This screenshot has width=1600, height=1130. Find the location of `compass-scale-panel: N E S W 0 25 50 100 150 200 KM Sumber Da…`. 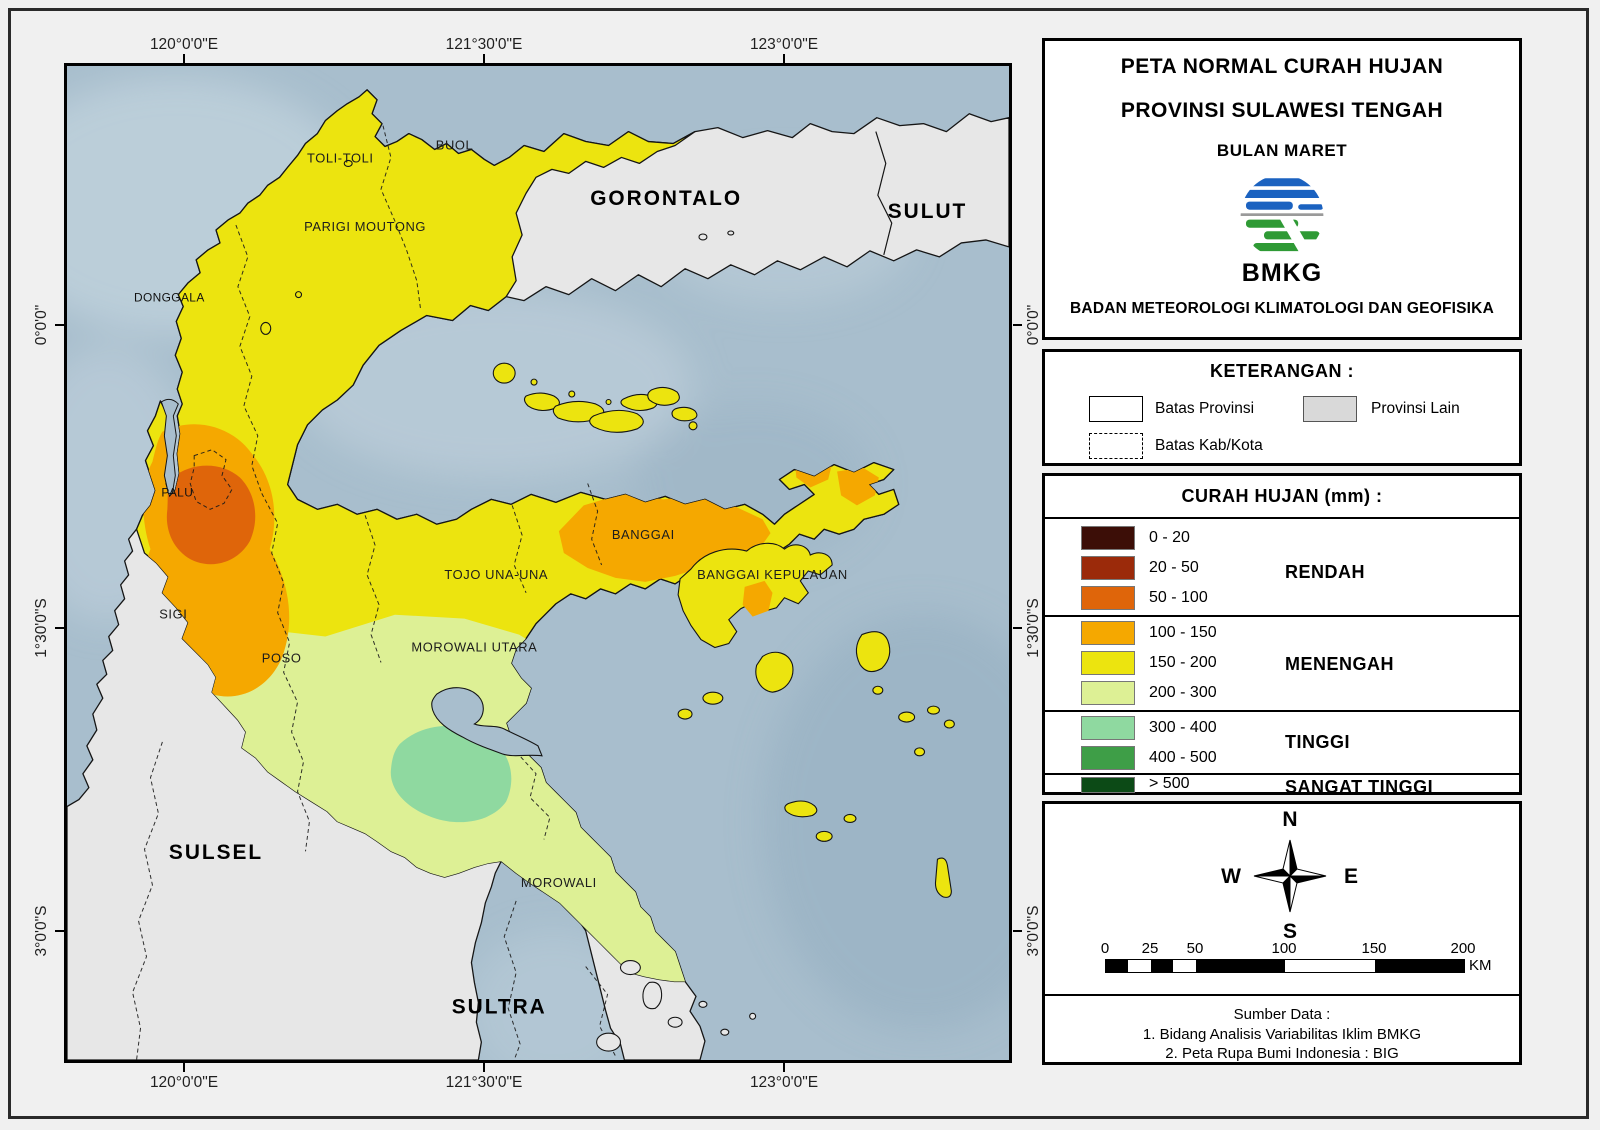

compass-scale-panel: N E S W 0 25 50 100 150 200 KM Sumber Da… is located at coordinates (1282, 933).